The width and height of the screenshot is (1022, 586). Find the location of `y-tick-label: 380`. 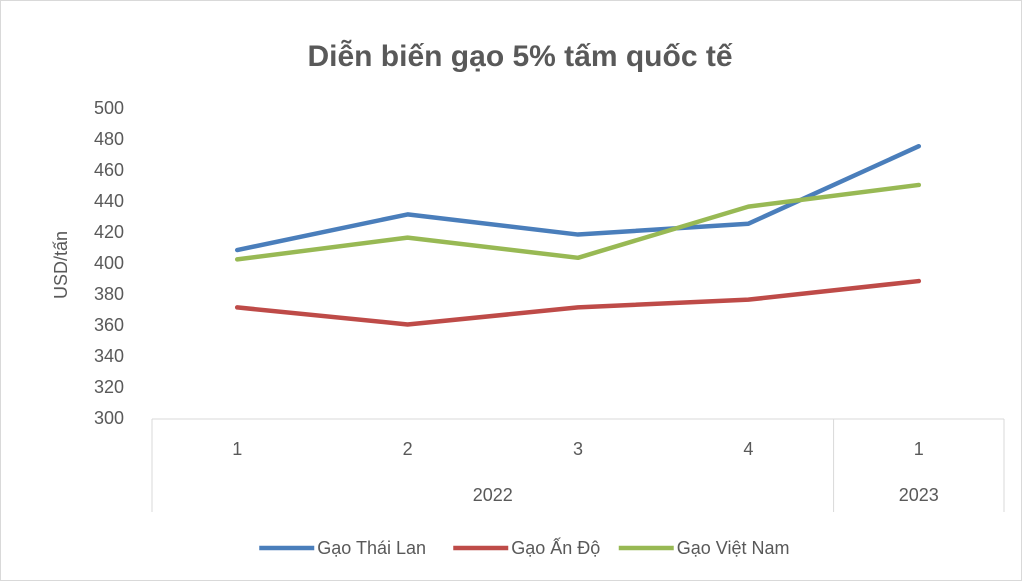

y-tick-label: 380 is located at coordinates (109, 294).